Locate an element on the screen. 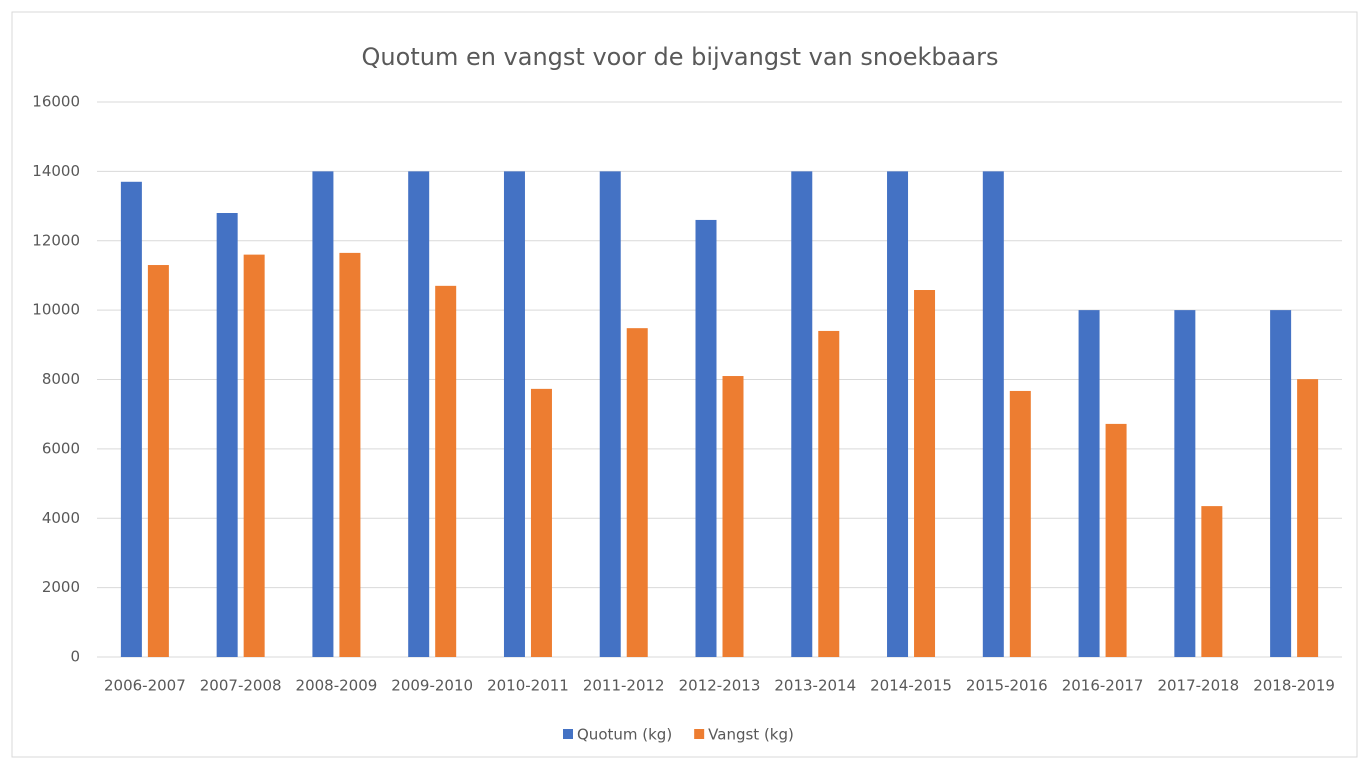 This screenshot has height=762, width=1358. x-tick-label: 2015-2016 is located at coordinates (1007, 686).